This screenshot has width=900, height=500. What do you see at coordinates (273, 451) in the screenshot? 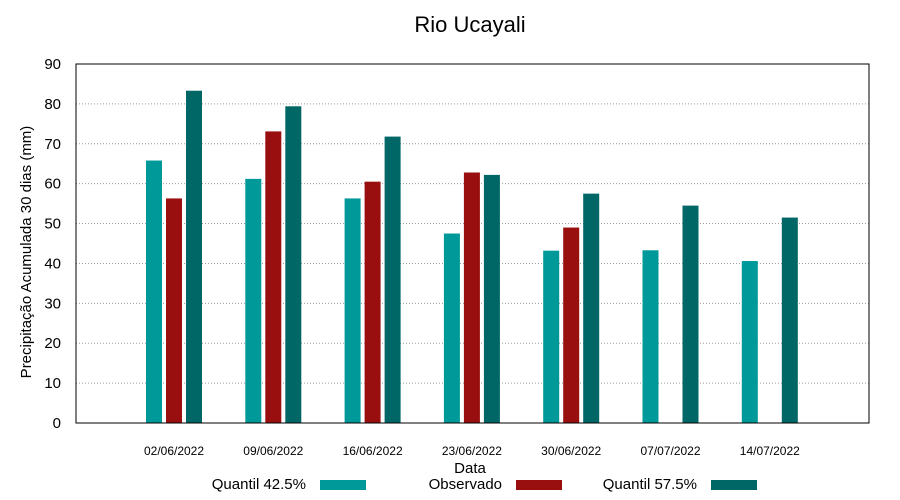
I see `x-tick-label: 09/06/2022` at bounding box center [273, 451].